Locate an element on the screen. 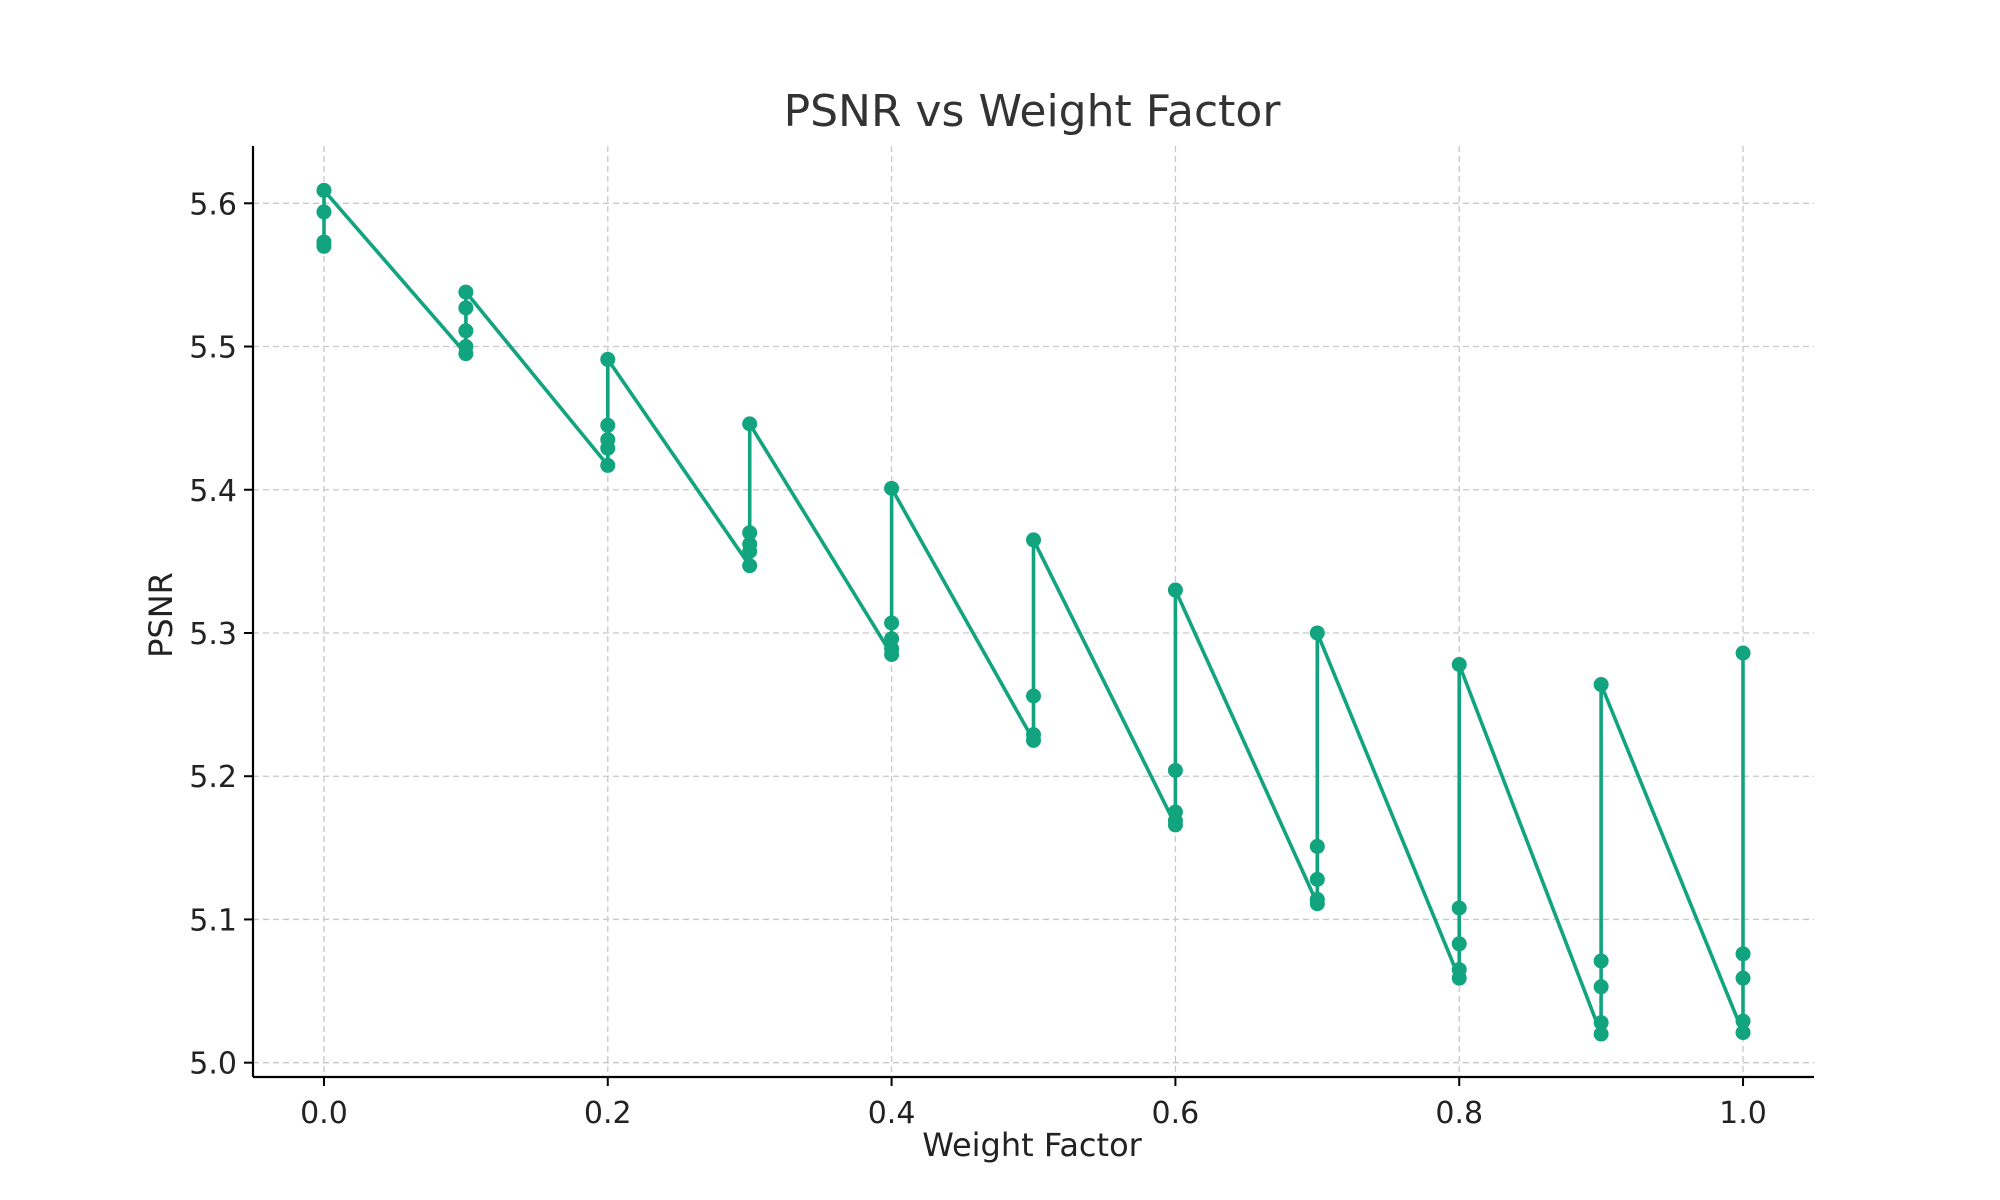  y-tick-label: 5.6 is located at coordinates (213, 204).